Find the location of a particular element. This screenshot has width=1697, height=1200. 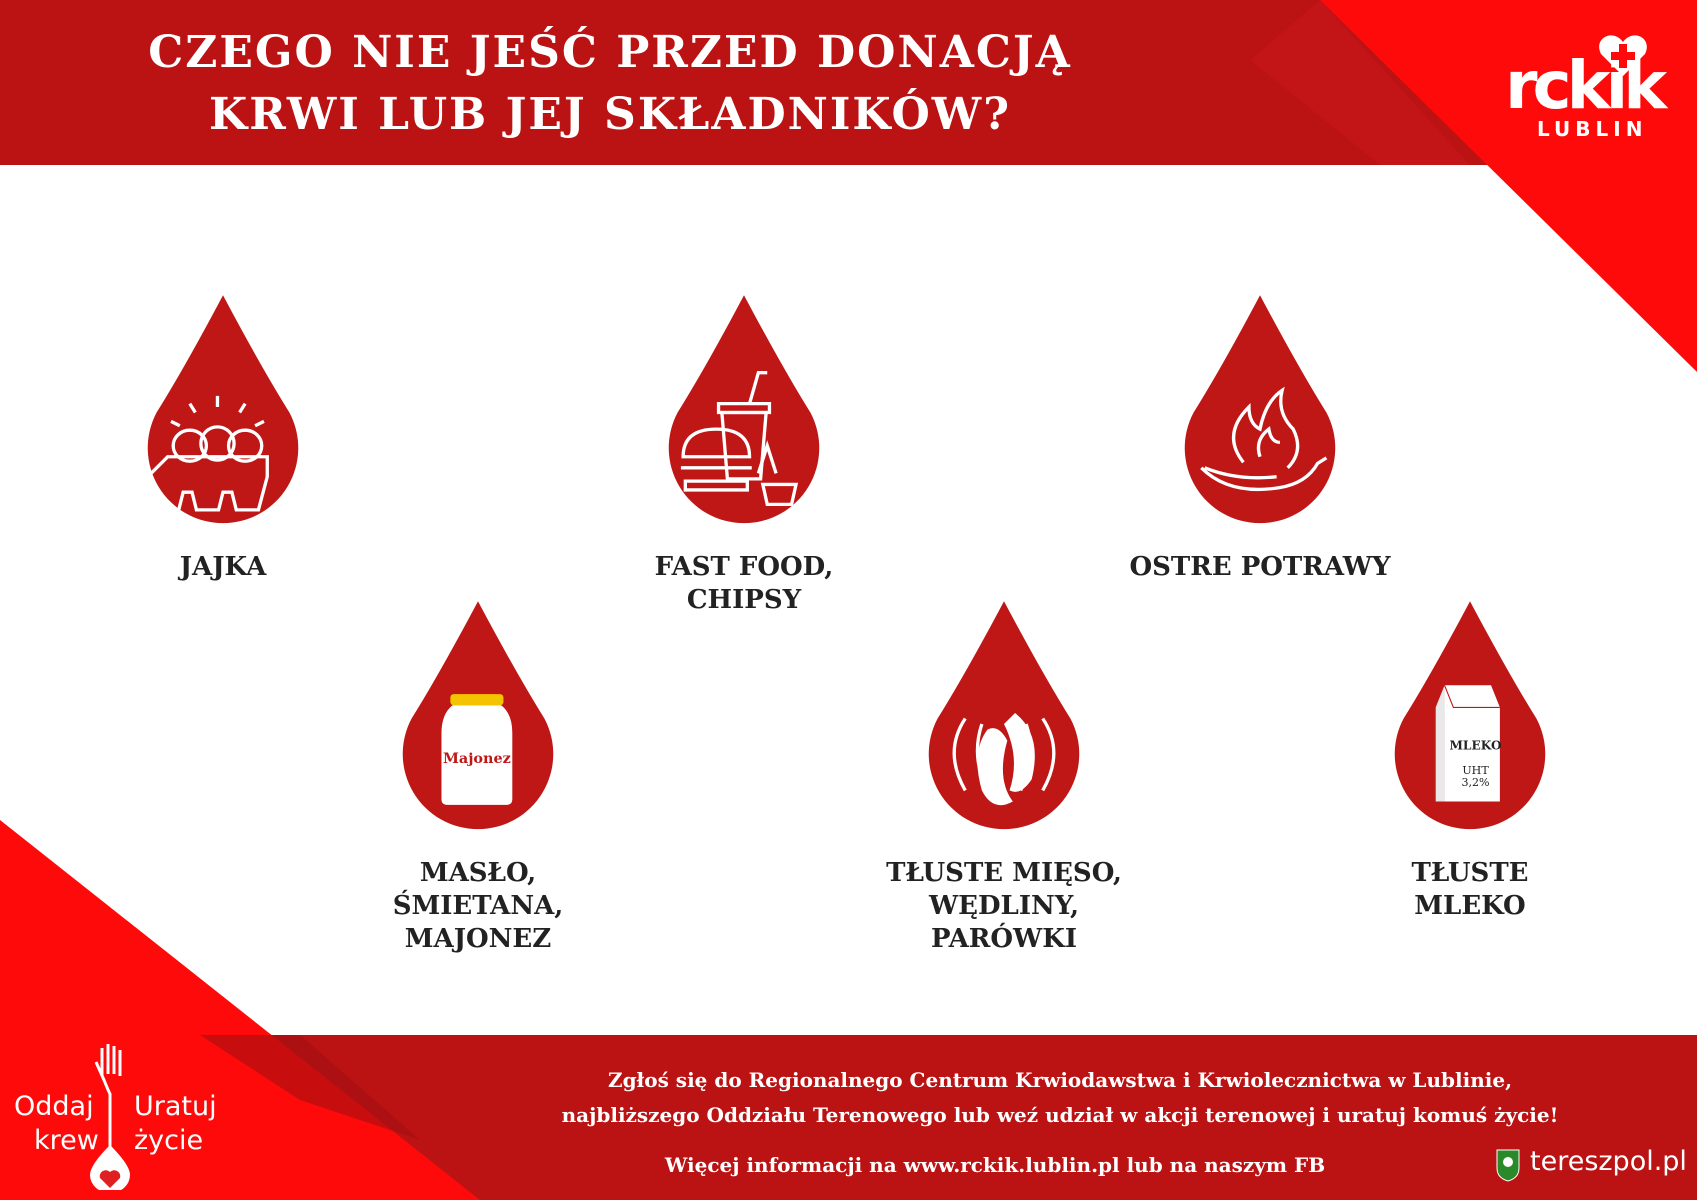

item-label: JAJKA is located at coordinates (223, 567).